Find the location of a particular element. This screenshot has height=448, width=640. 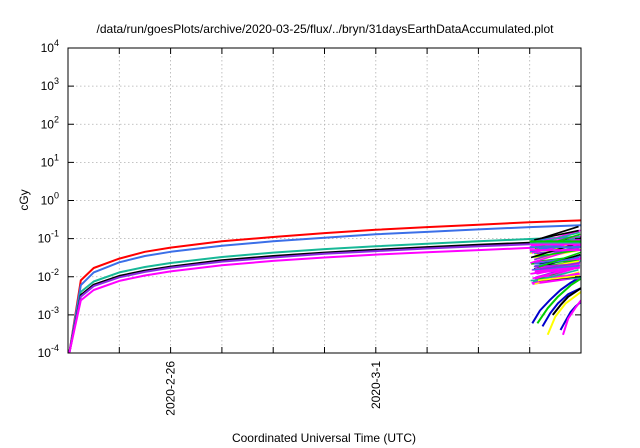

spike-cluster is located at coordinates (555, 255).